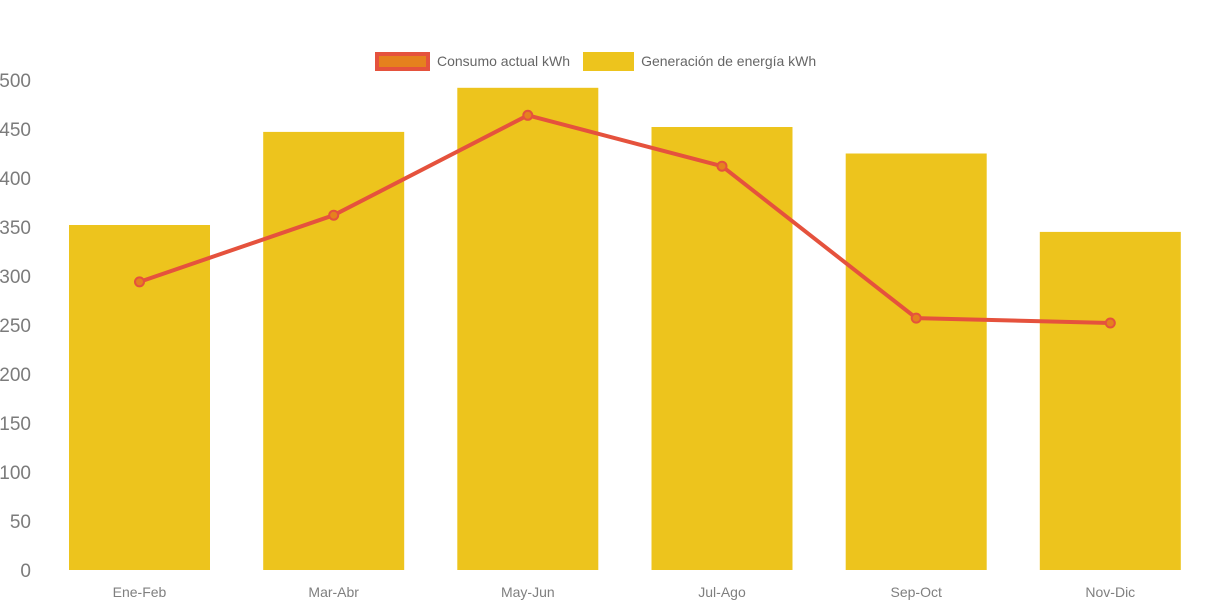  Describe the element at coordinates (15, 326) in the screenshot. I see `y-tick-label: 250` at that location.